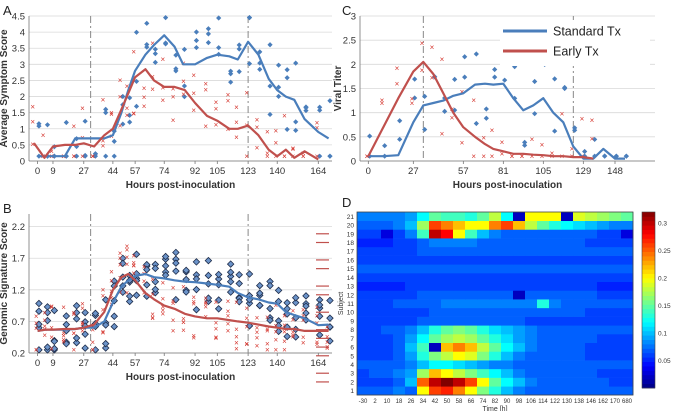 The image size is (675, 411). I want to click on time-tick-label: 170, so click(615, 402).